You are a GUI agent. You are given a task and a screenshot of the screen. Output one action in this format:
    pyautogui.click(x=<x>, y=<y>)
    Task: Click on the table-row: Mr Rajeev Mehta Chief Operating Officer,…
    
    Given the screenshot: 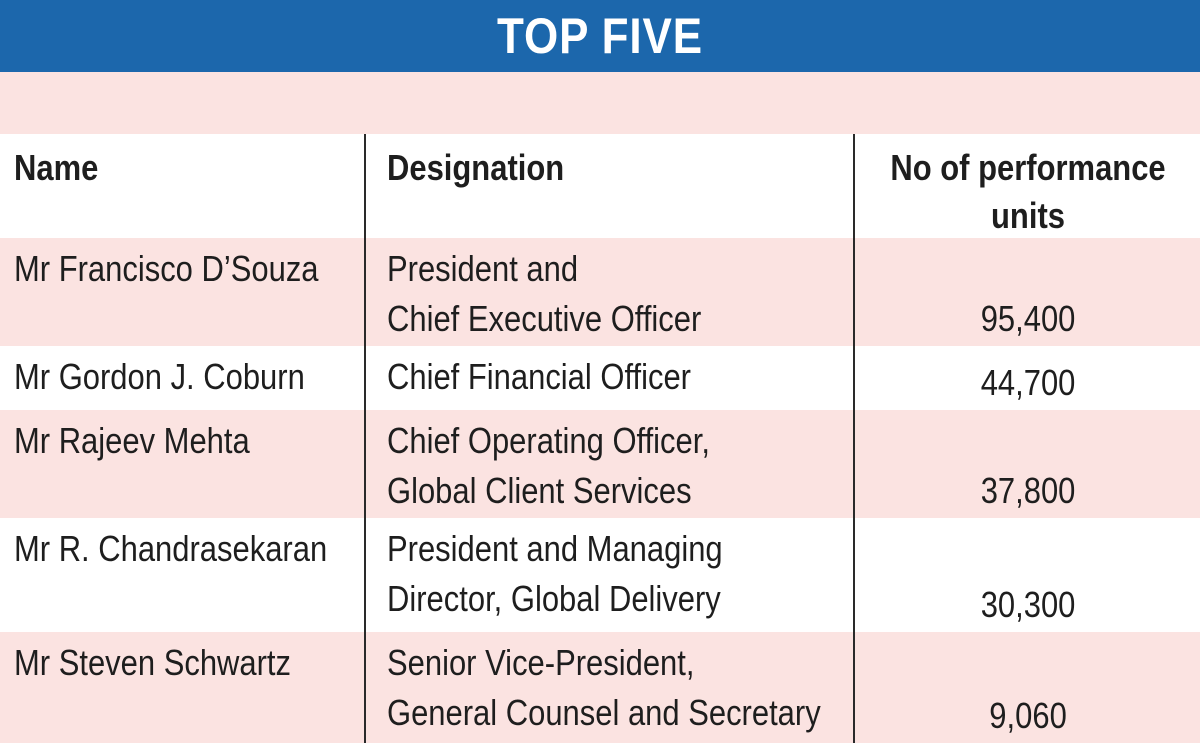 What is the action you would take?
    pyautogui.click(x=600, y=464)
    